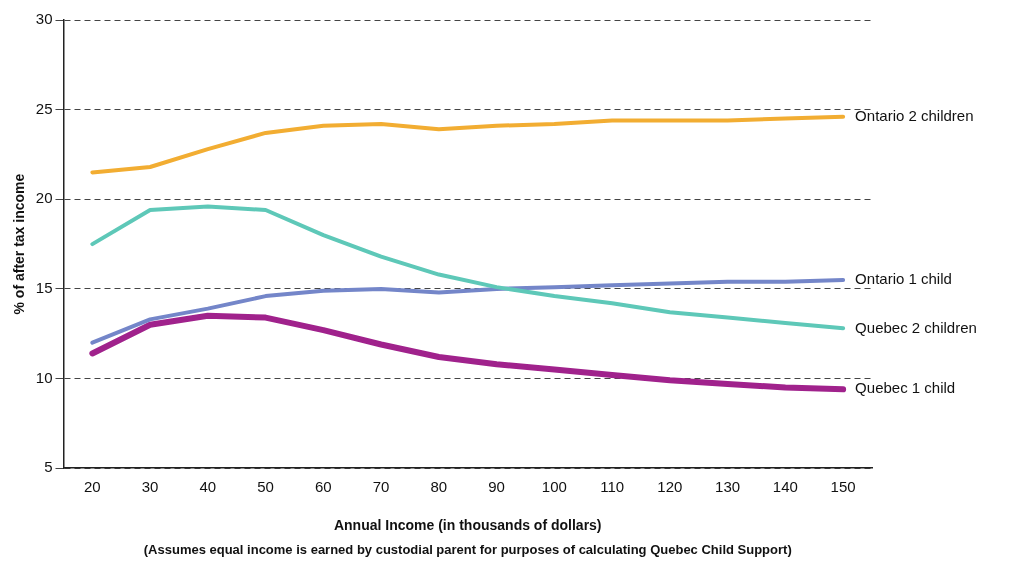  I want to click on x-tick-label: 40, so click(208, 487).